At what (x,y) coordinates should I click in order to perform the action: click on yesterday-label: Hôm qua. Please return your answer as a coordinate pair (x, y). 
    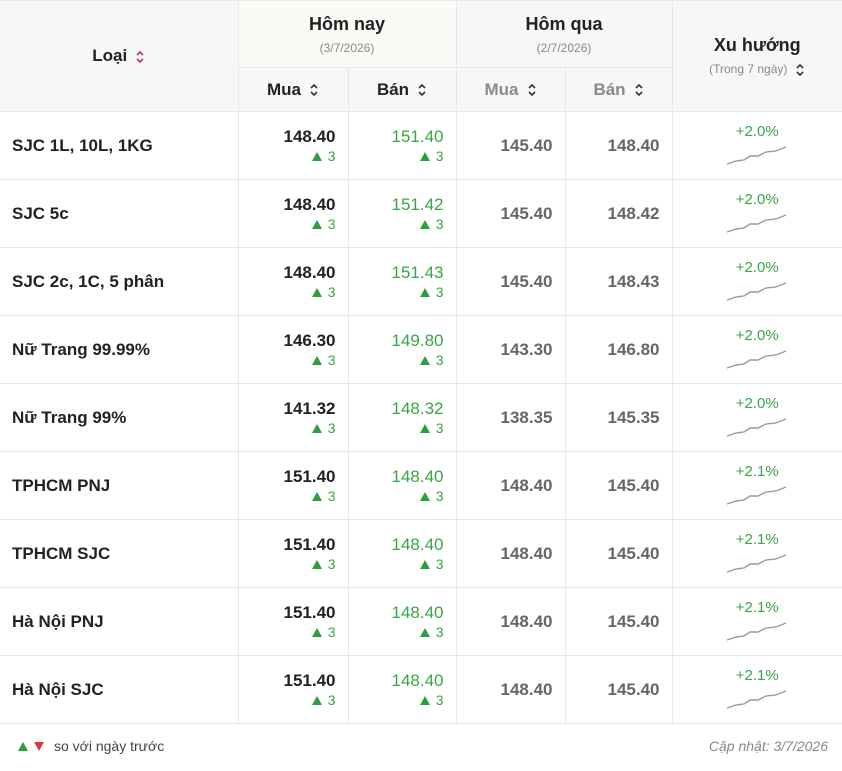
    Looking at the image, I should click on (564, 23).